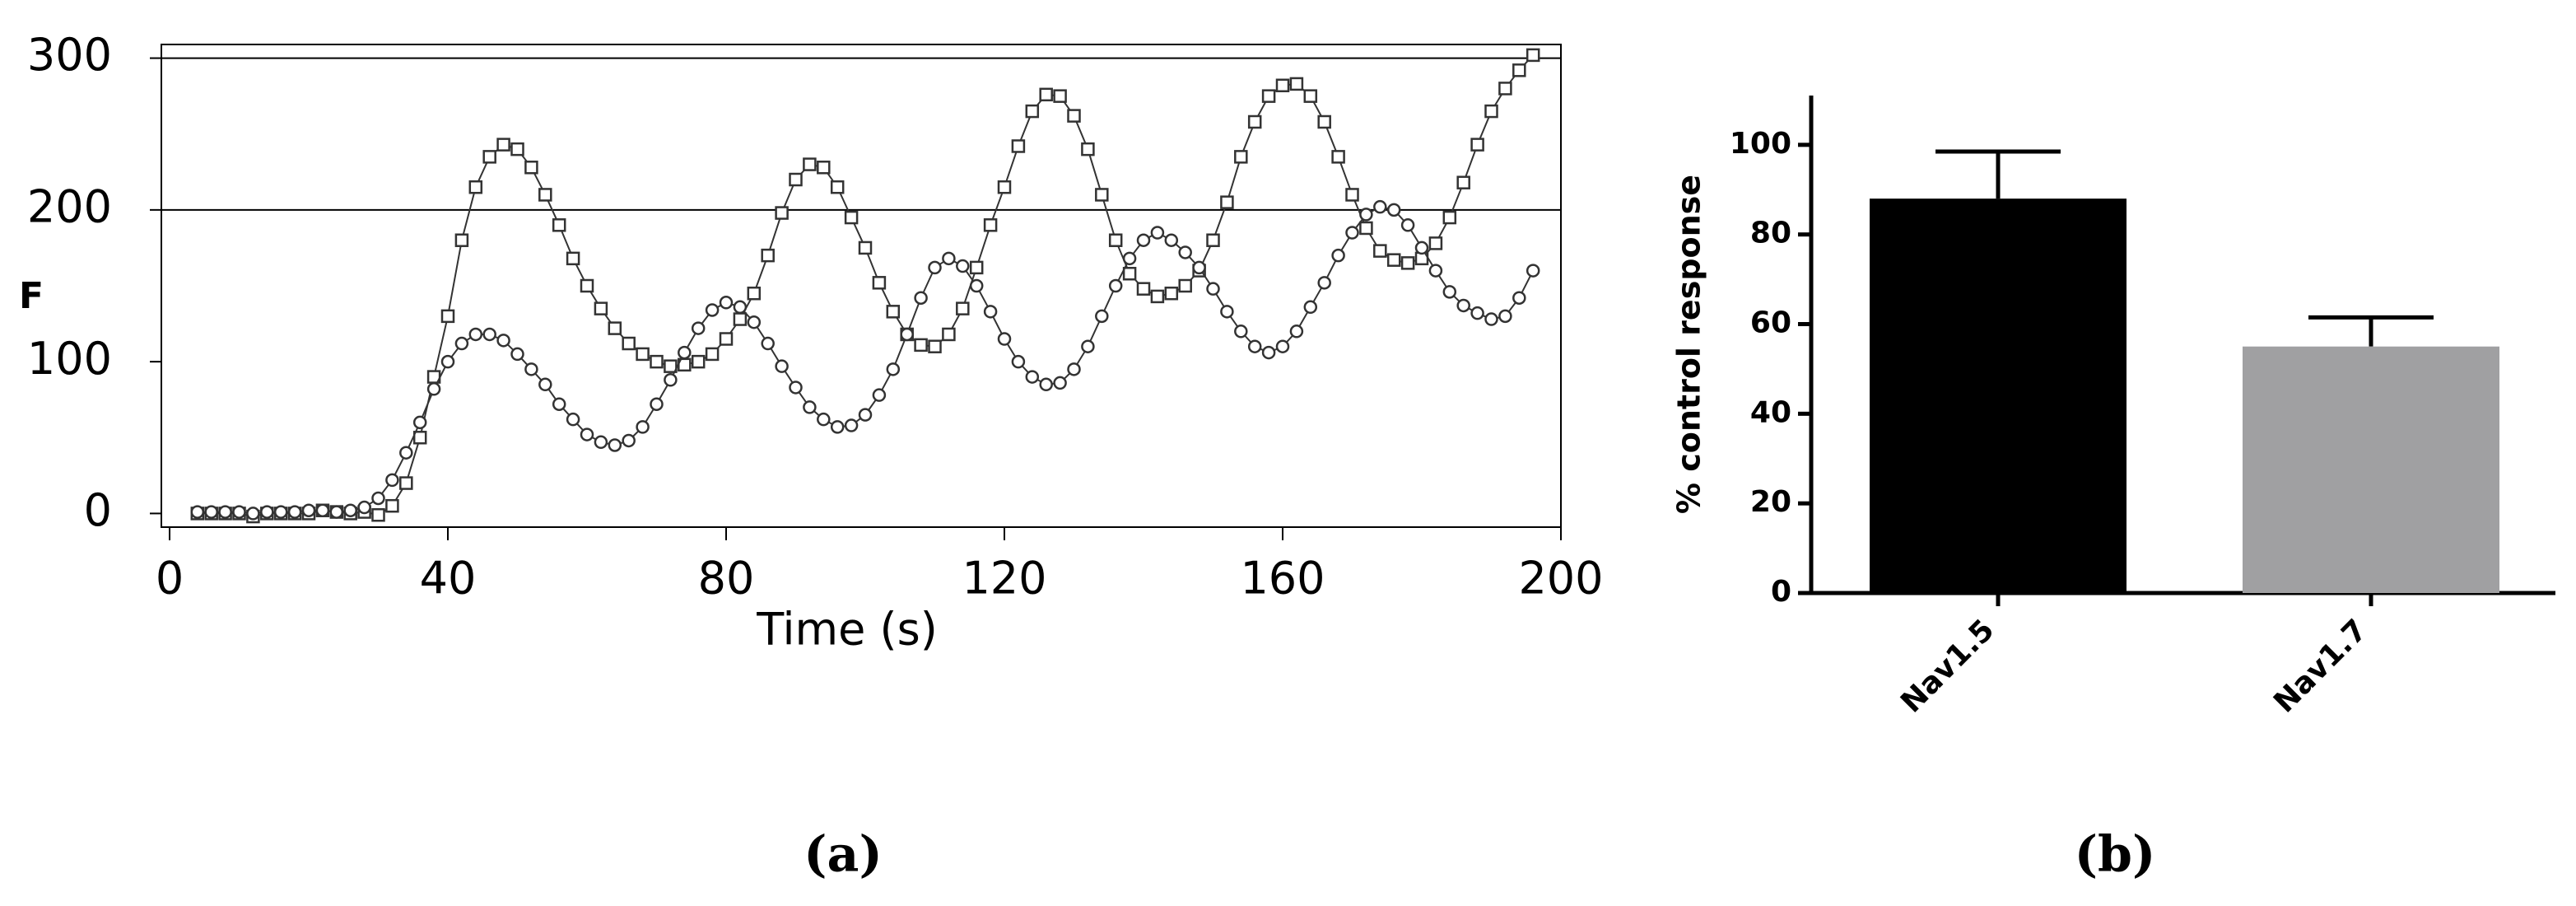 The image size is (2576, 906). Describe the element at coordinates (69, 359) in the screenshot. I see `y-tick-label: 100` at that location.